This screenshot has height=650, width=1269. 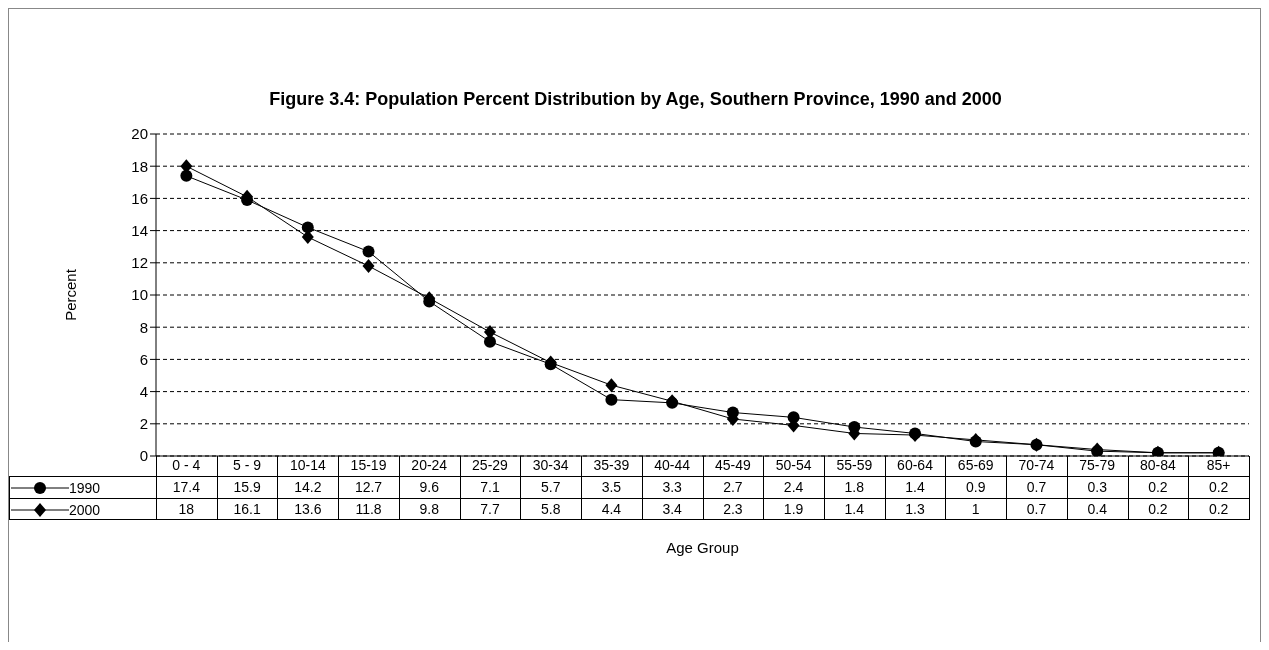 What do you see at coordinates (854, 464) in the screenshot?
I see `x-tick-label: 55-59` at bounding box center [854, 464].